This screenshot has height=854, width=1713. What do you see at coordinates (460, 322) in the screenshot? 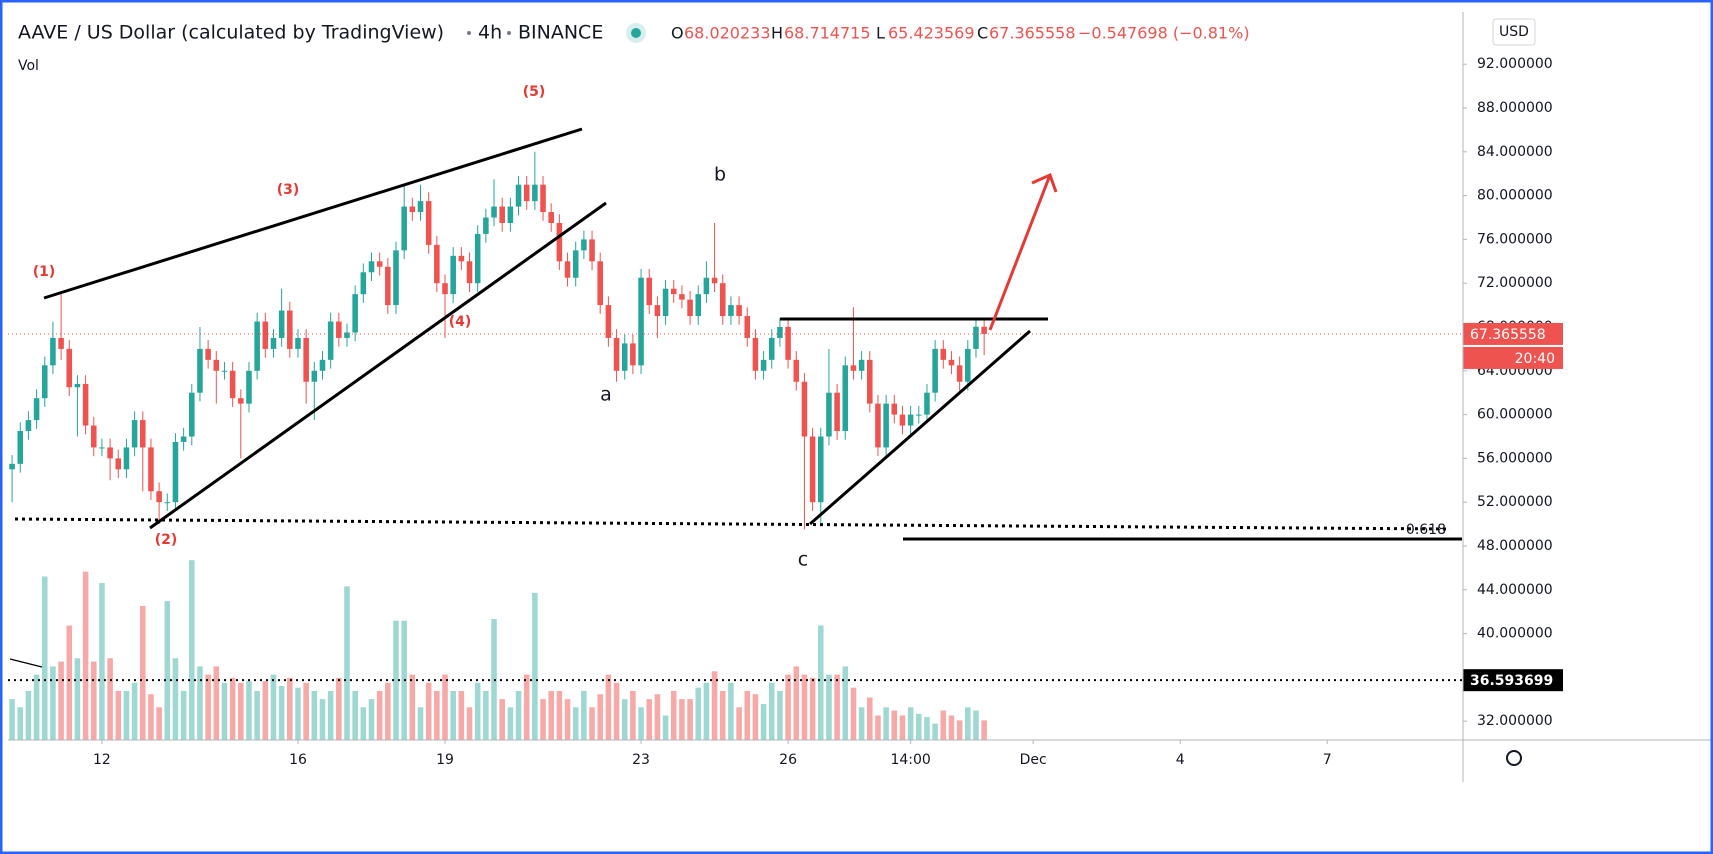
I see `wave-label: (4)` at bounding box center [460, 322].